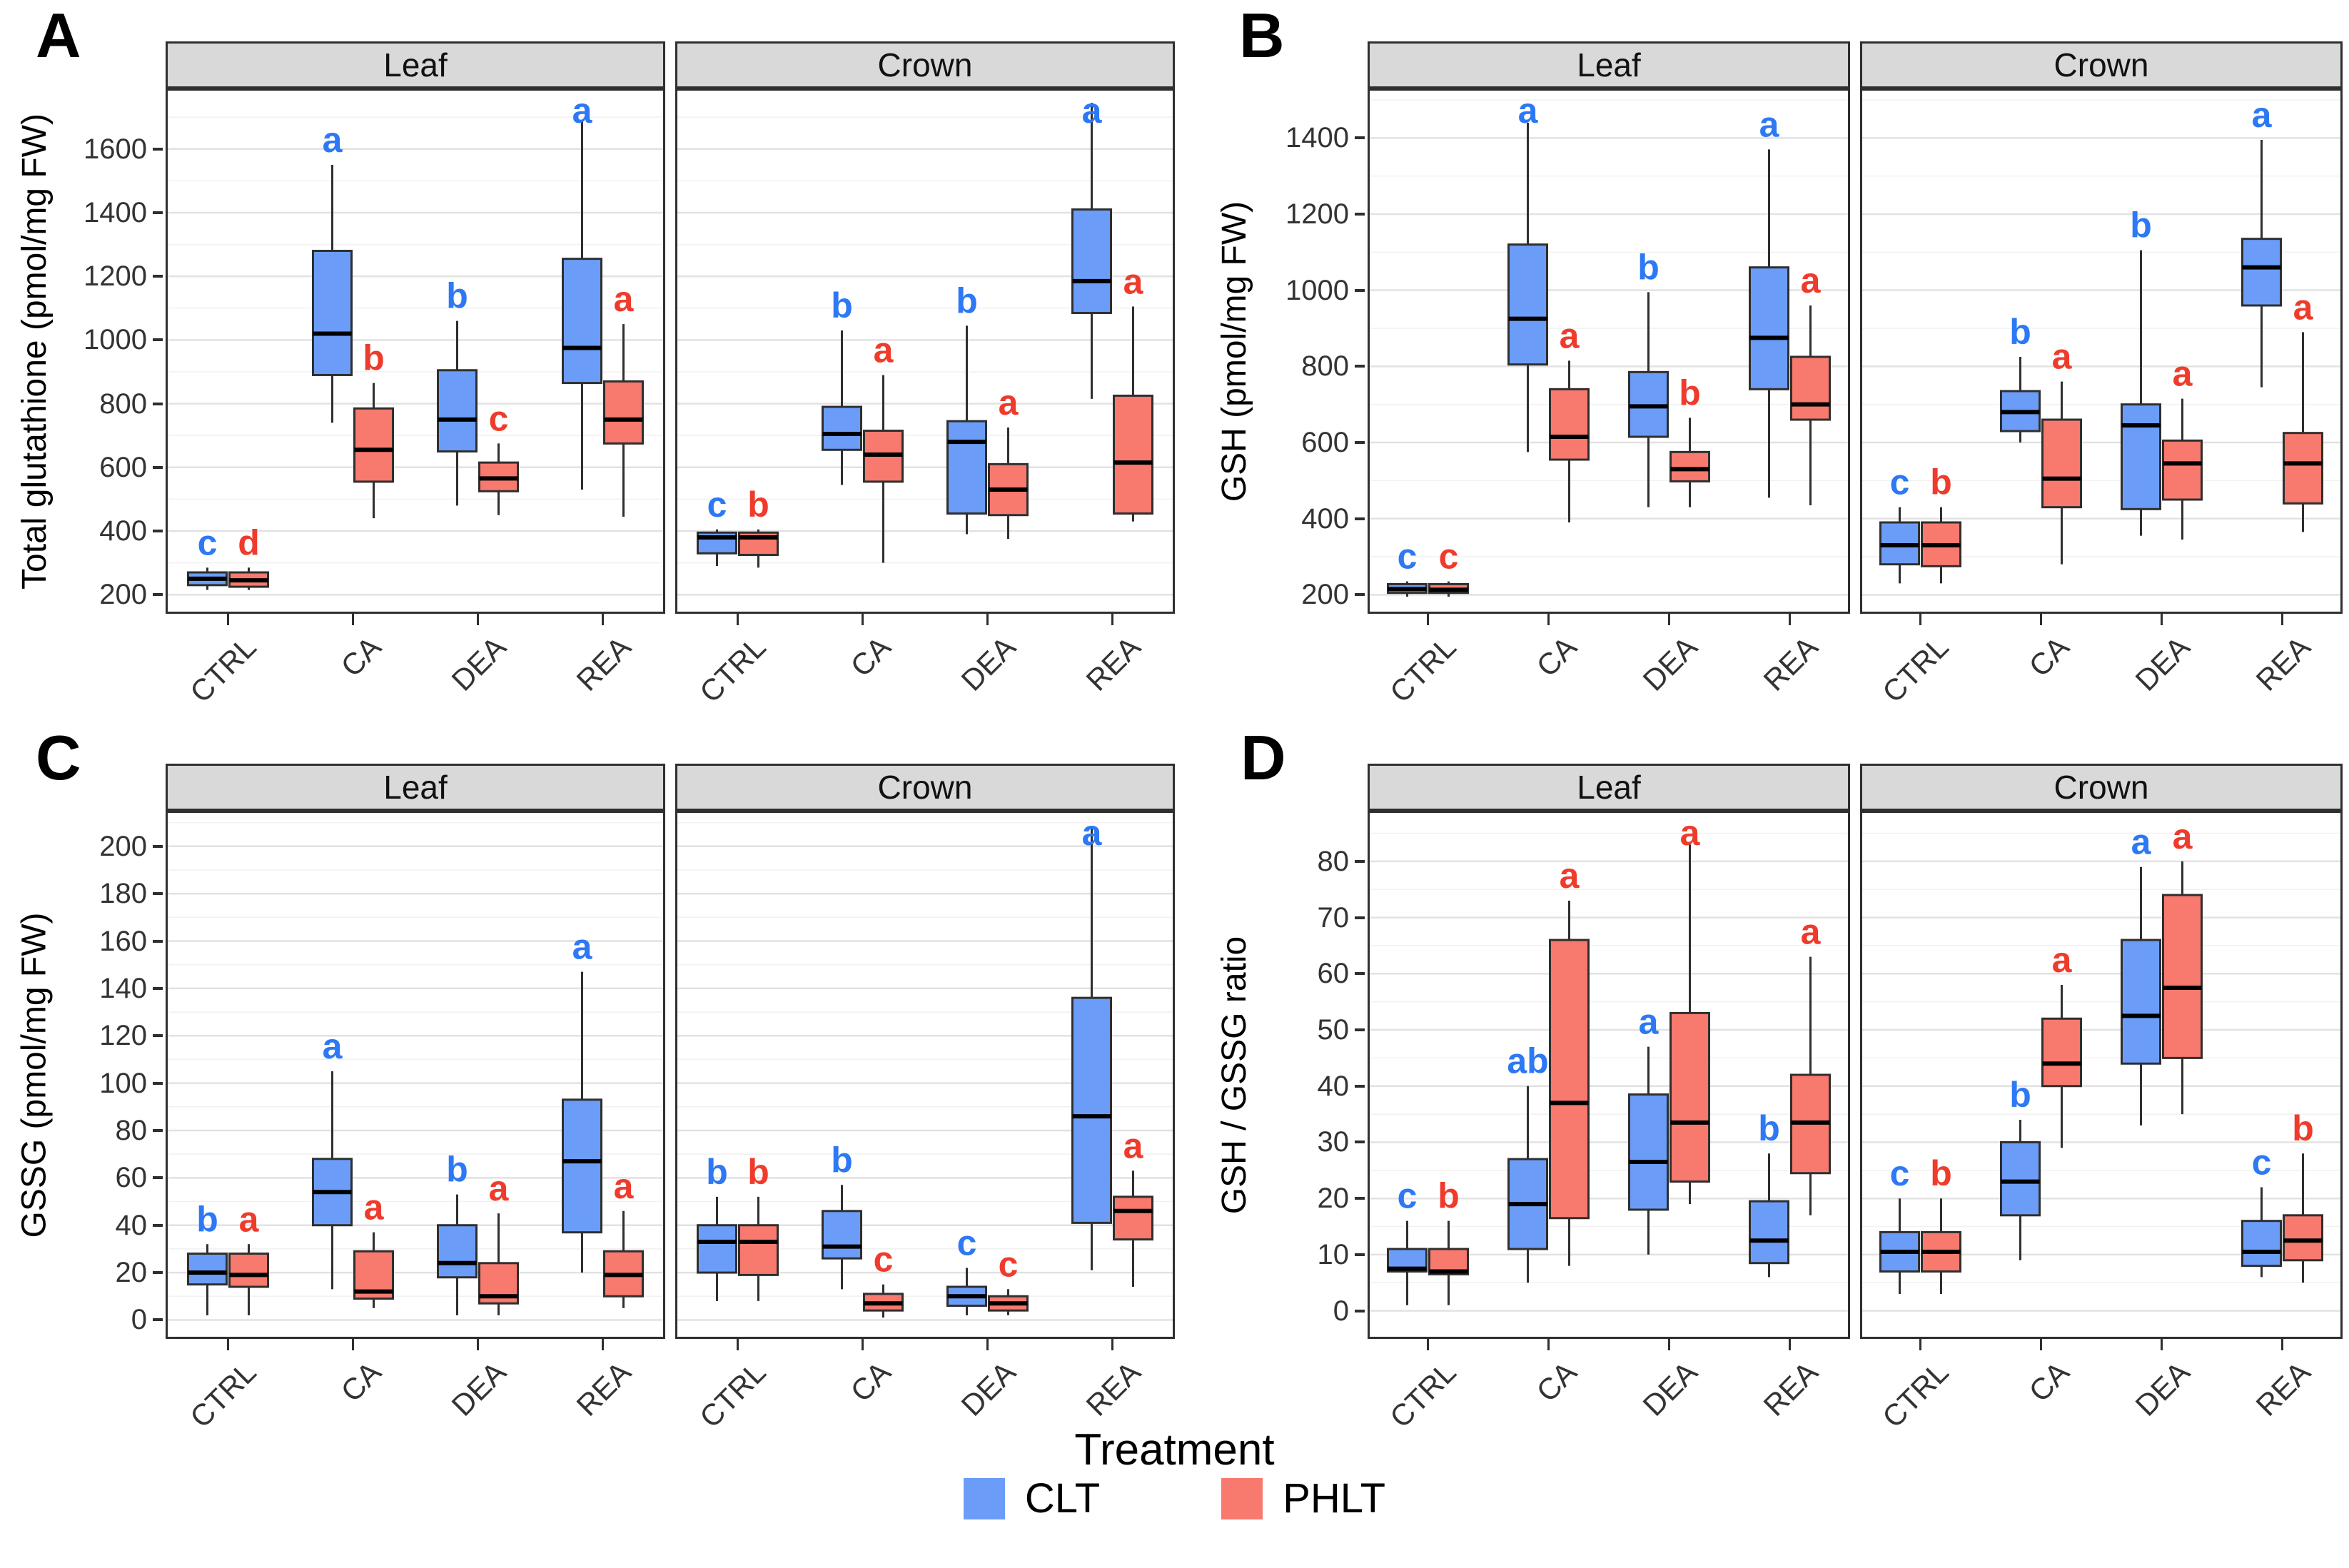 The width and height of the screenshot is (2349, 1568). I want to click on y-tick-label: 20, so click(131, 1273).